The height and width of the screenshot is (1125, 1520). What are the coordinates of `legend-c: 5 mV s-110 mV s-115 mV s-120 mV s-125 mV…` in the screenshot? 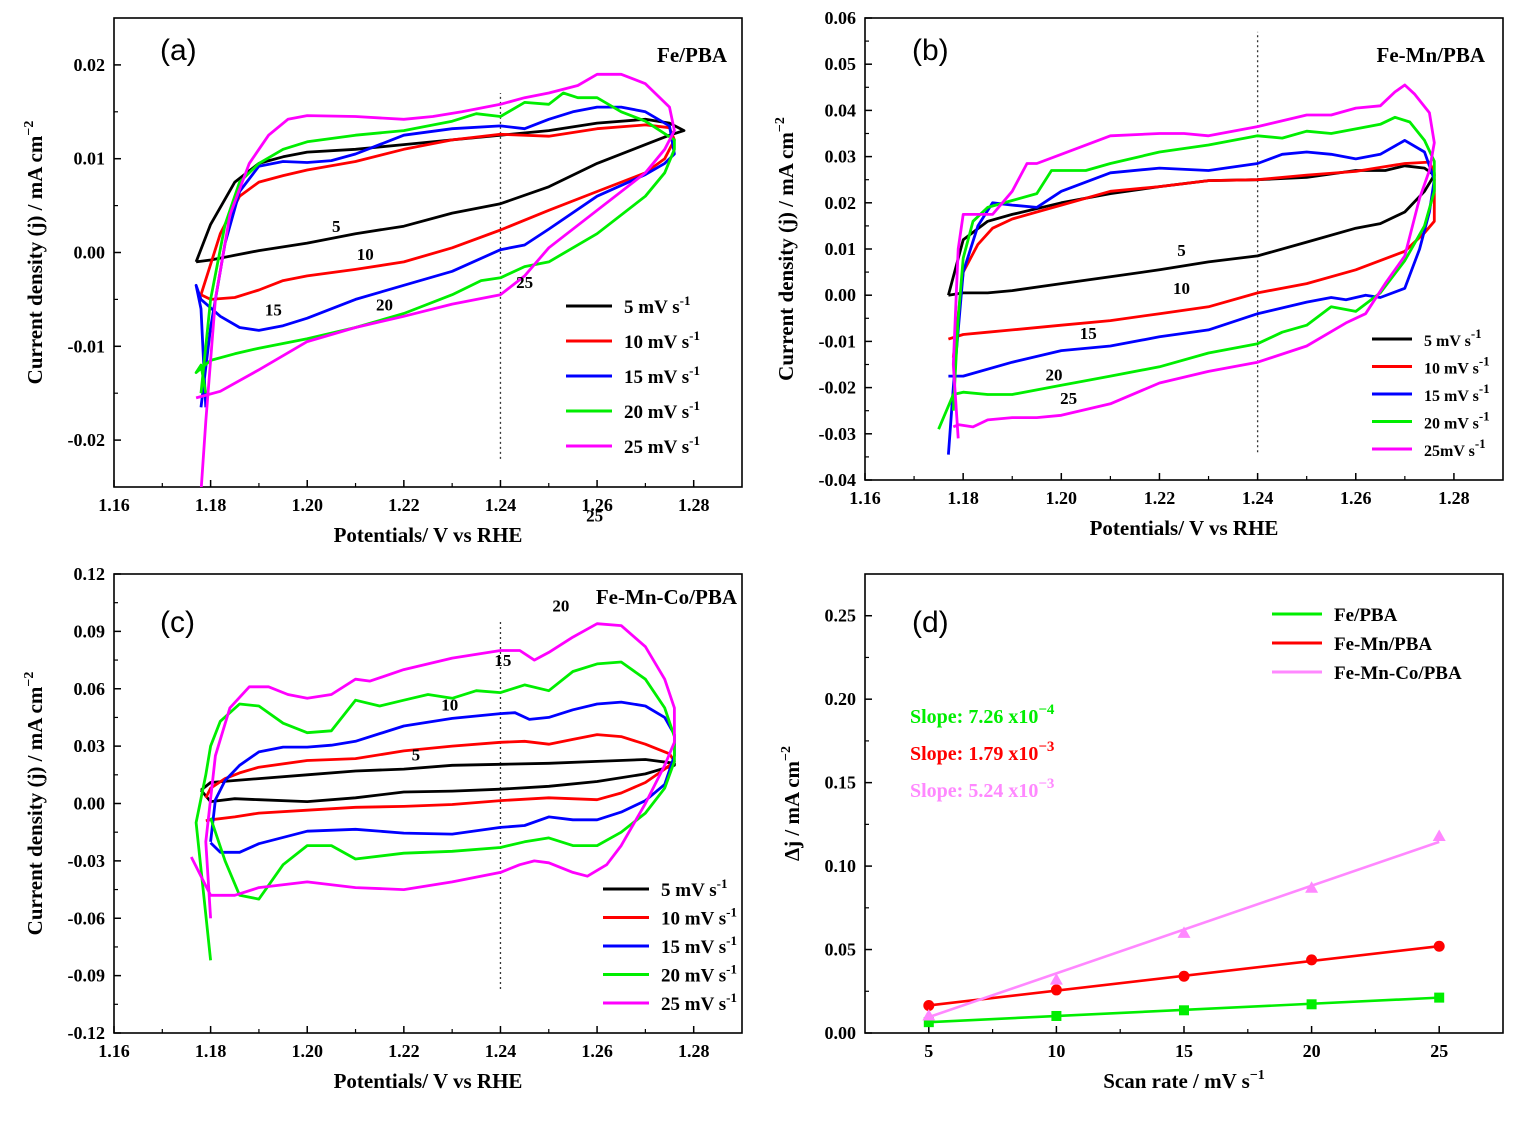 It's located at (670, 945).